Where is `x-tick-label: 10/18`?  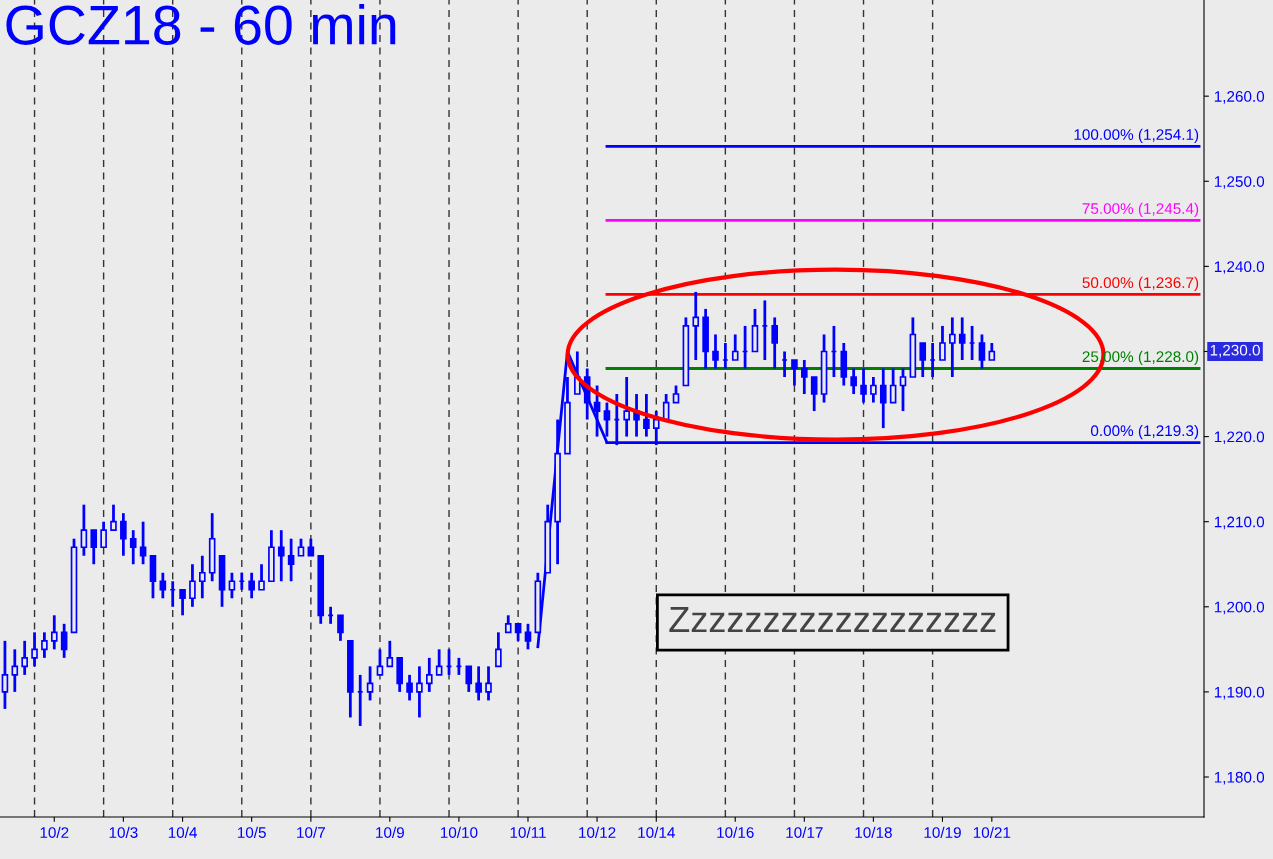
x-tick-label: 10/18 is located at coordinates (873, 832).